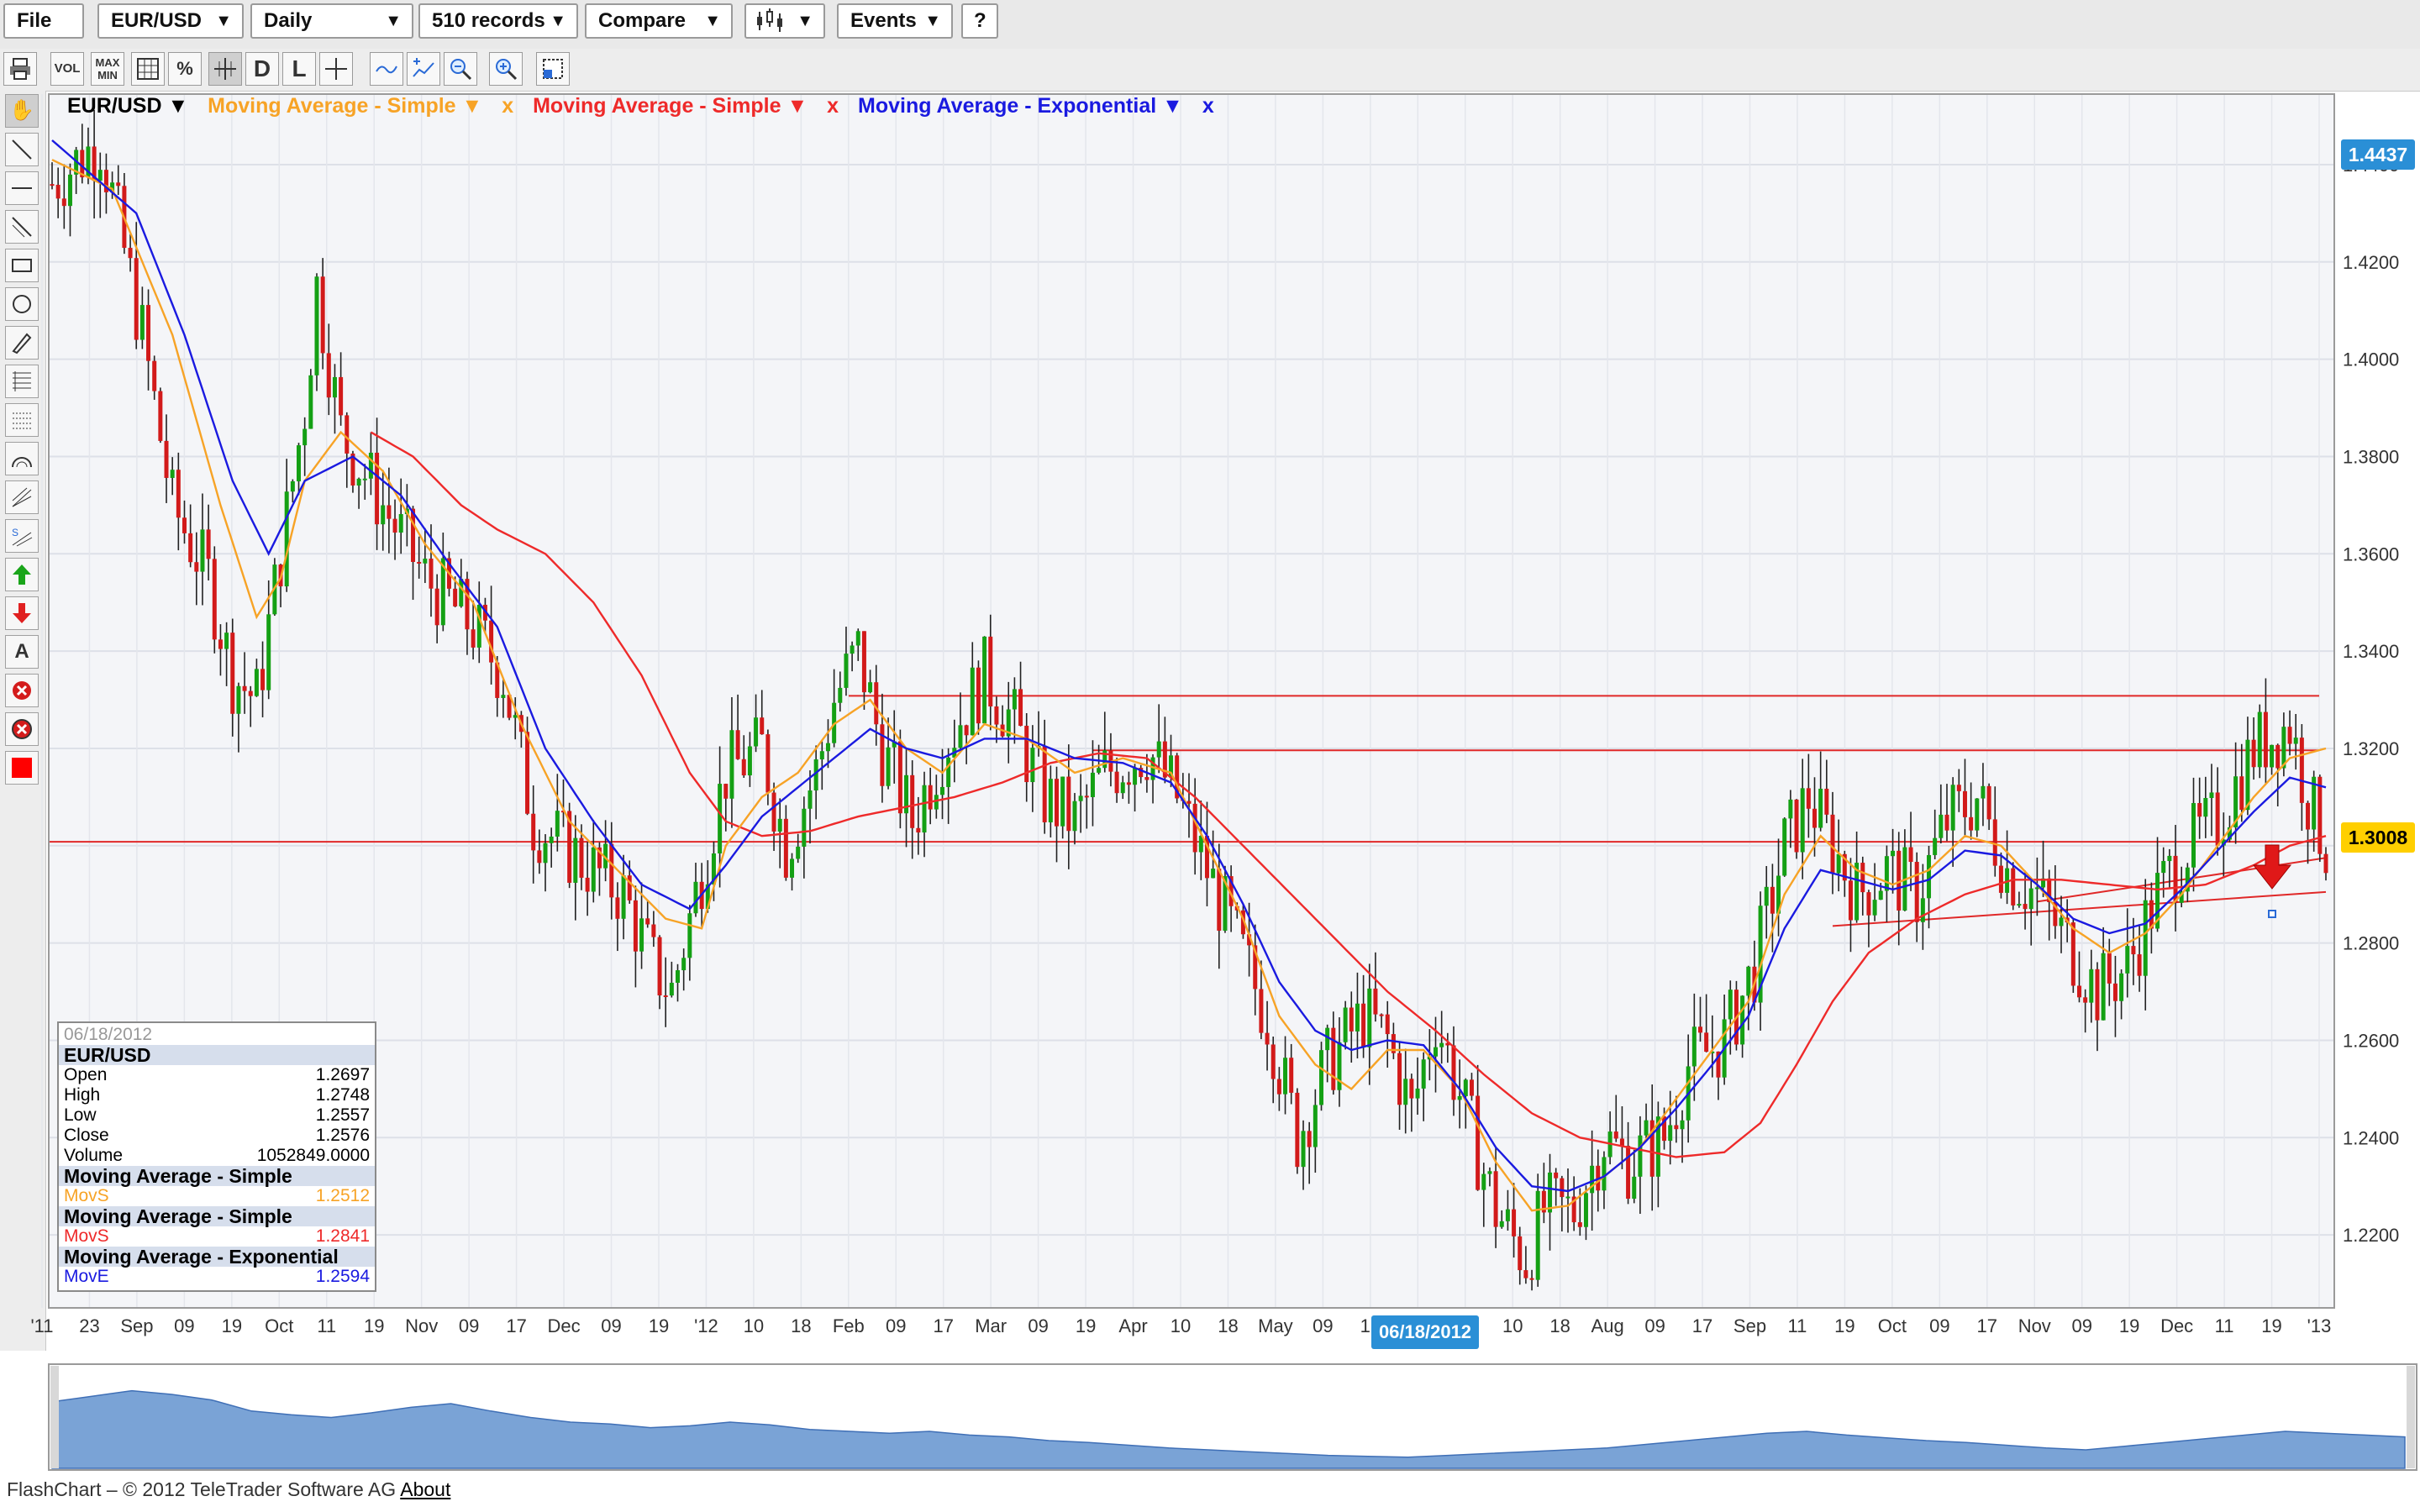  Describe the element at coordinates (22, 768) in the screenshot. I see `color-picker-button` at that location.